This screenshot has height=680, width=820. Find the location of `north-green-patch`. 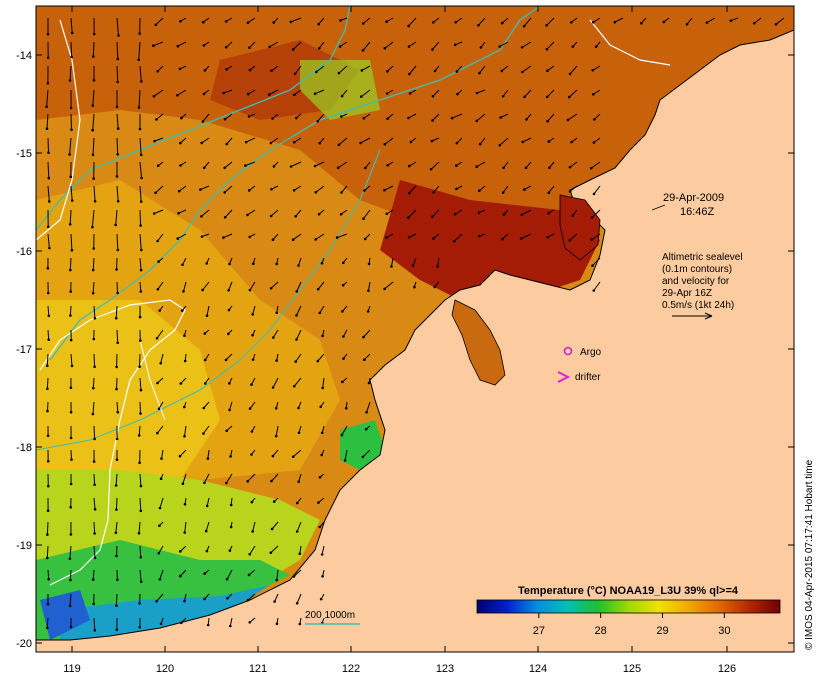

north-green-patch is located at coordinates (340, 90).